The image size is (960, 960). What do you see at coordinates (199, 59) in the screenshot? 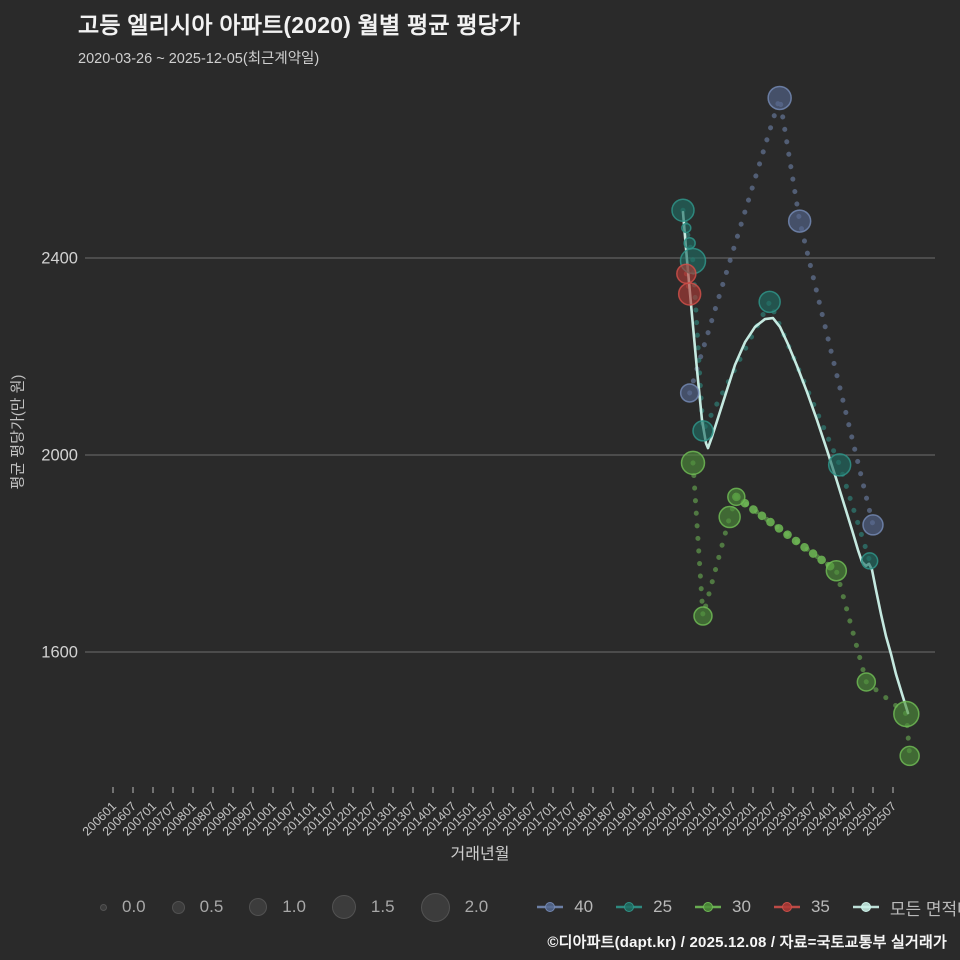
I see `chart-subtitle: 2020-03-26 ~ 2025-12-05(최근계약일)` at bounding box center [199, 59].